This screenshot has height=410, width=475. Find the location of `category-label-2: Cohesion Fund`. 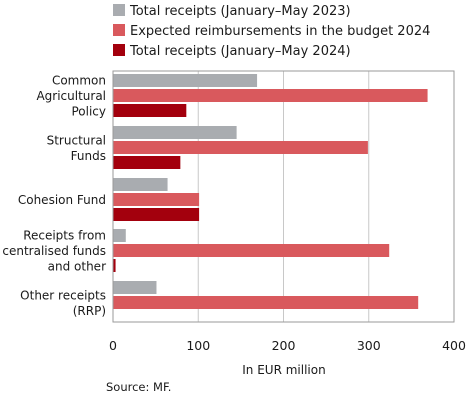

category-label-2: Cohesion Fund is located at coordinates (62, 200).